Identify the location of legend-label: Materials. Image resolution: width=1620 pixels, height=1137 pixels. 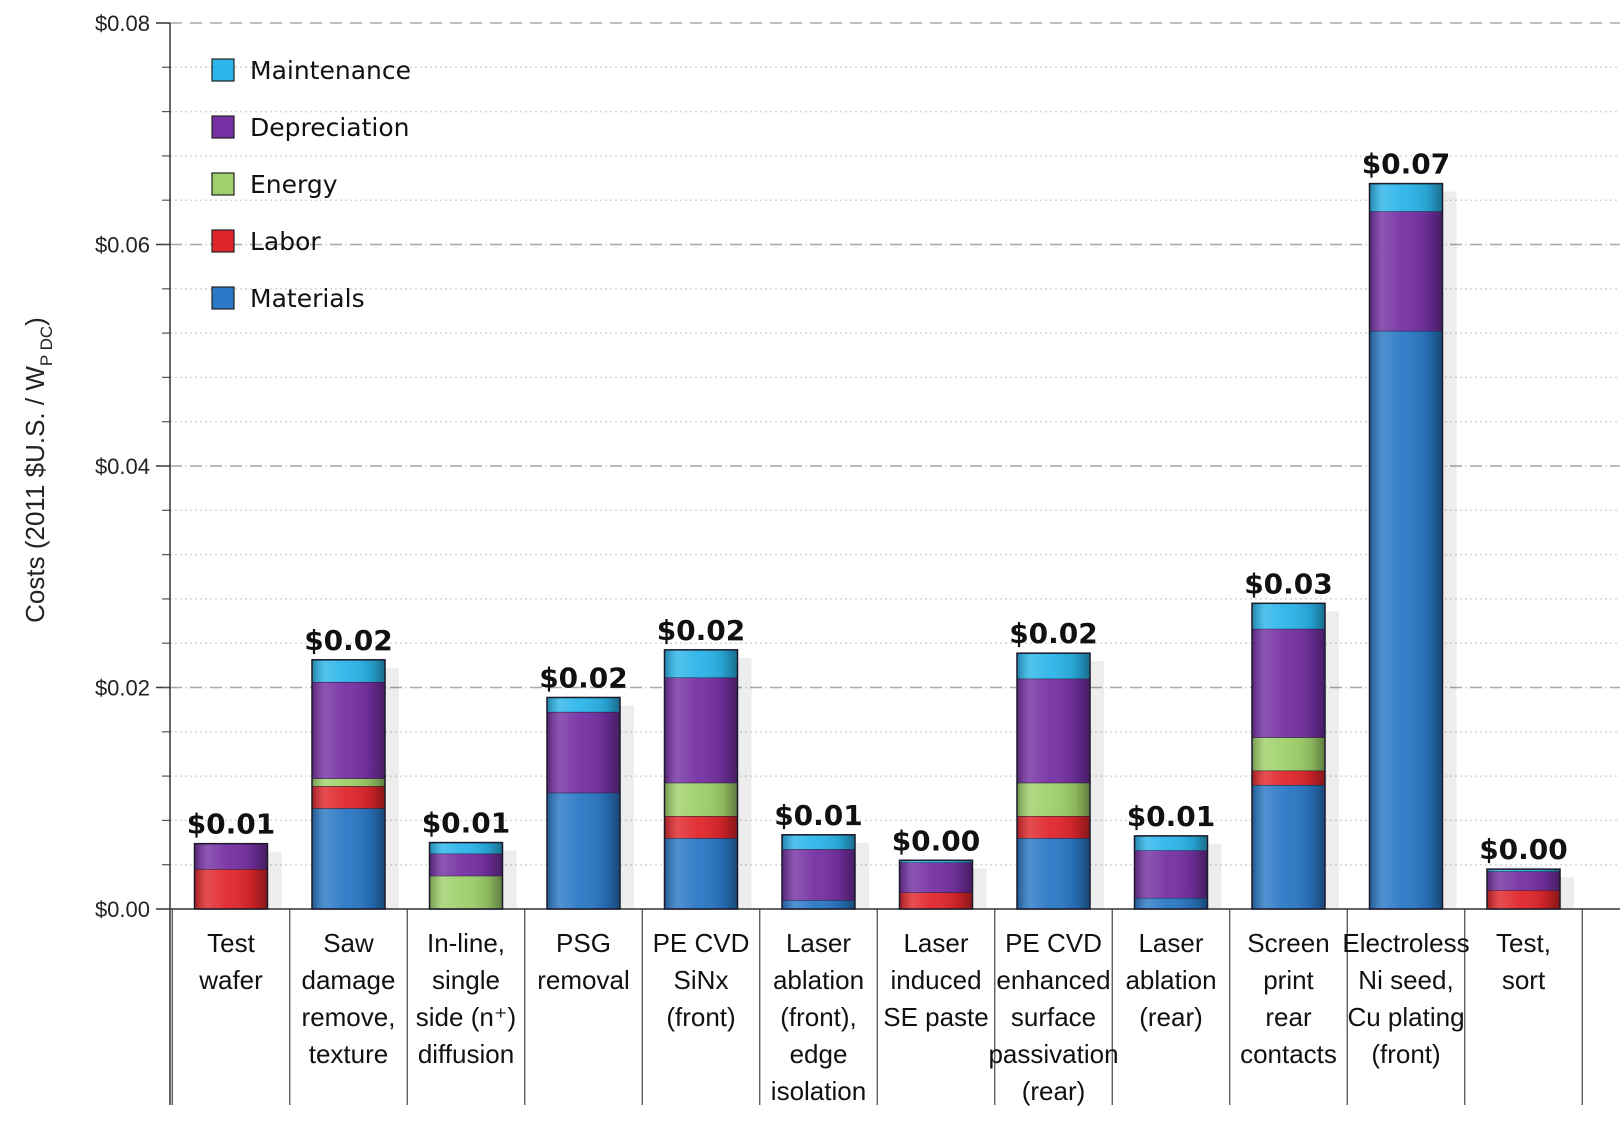
(307, 298).